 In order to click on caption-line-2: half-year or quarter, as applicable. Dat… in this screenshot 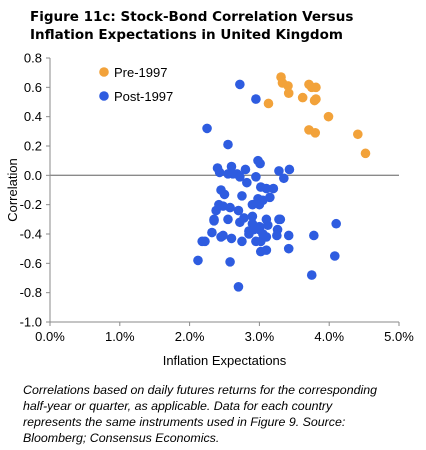, I will do `click(178, 406)`.